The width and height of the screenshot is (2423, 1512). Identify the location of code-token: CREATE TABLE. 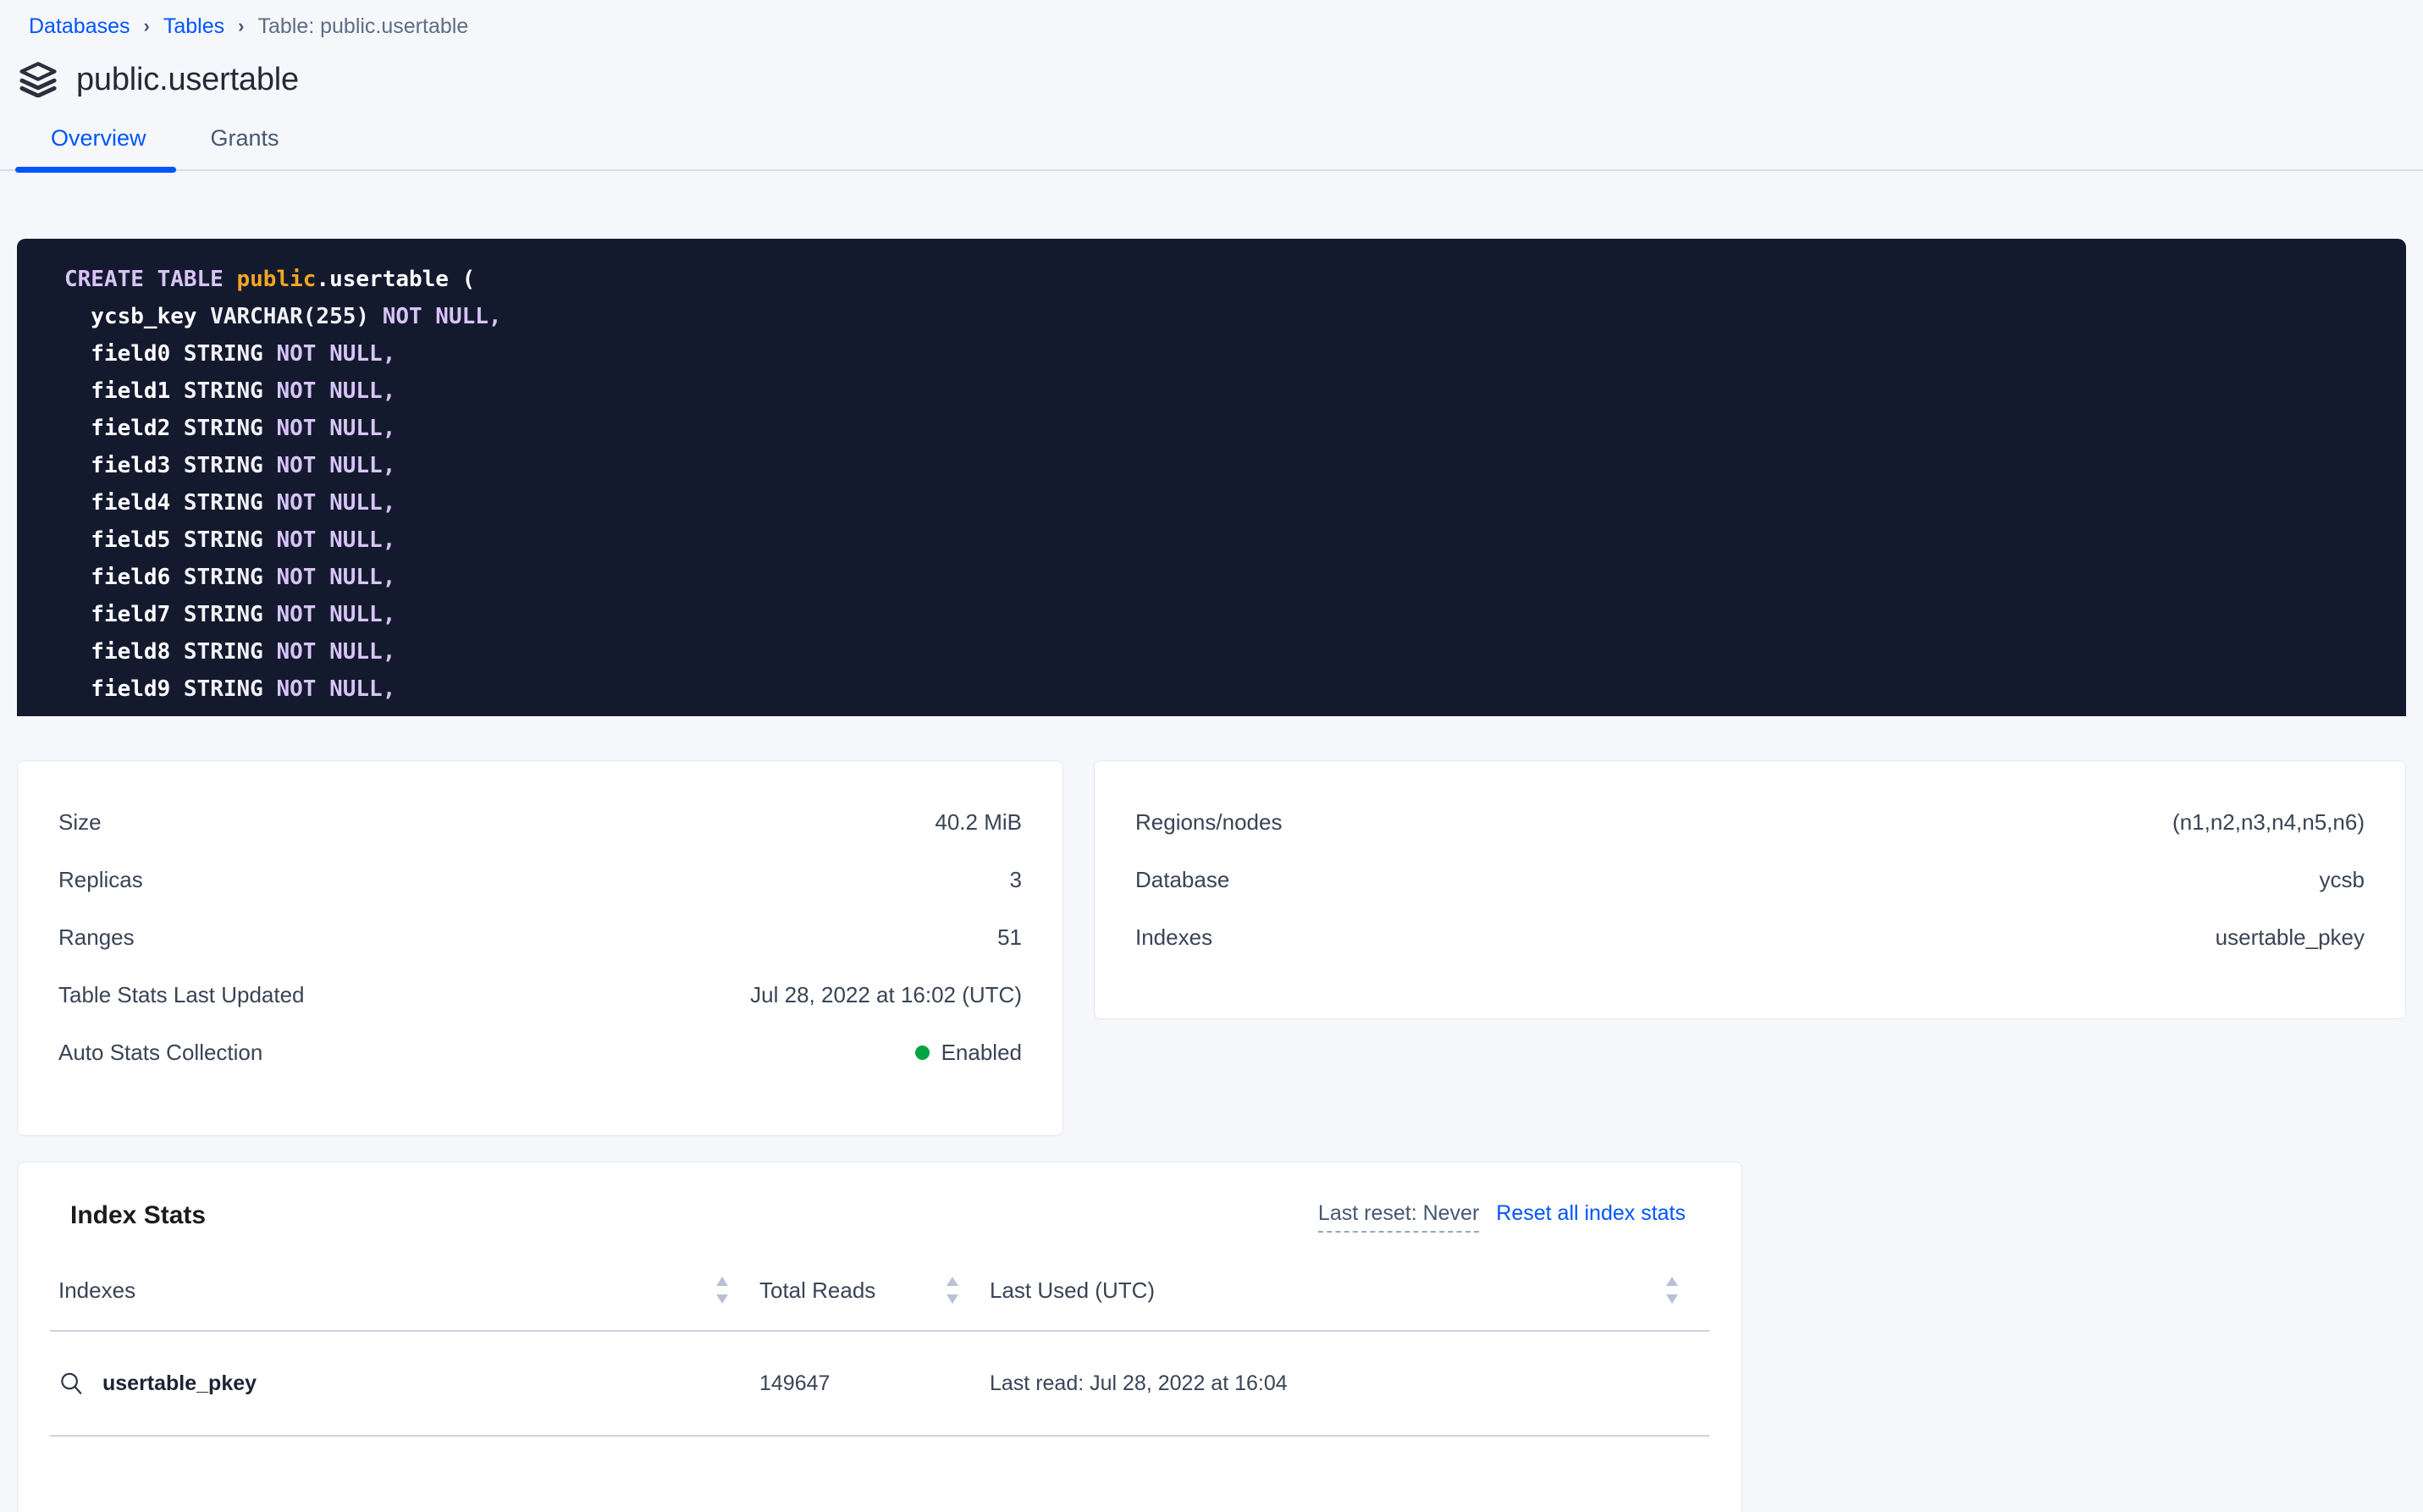
(150, 279).